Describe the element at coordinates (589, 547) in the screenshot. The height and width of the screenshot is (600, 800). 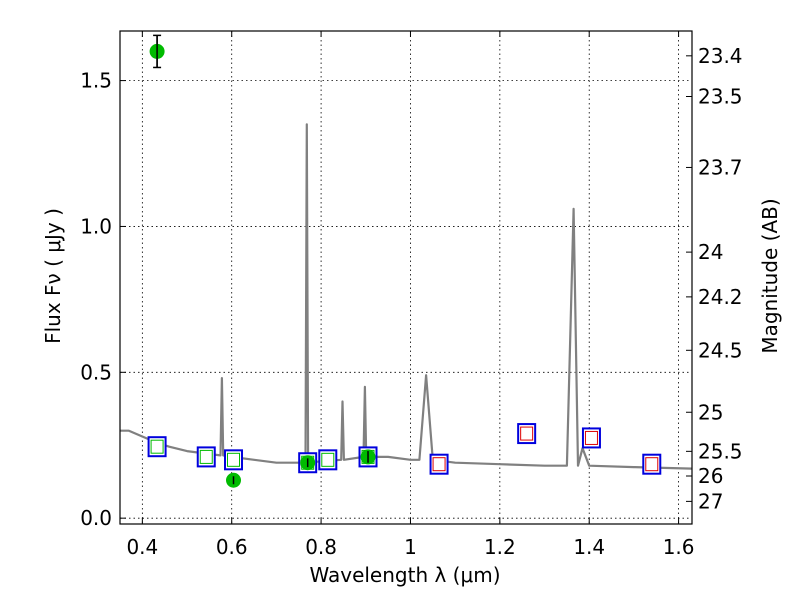
I see `x-tick-label: 1.4` at that location.